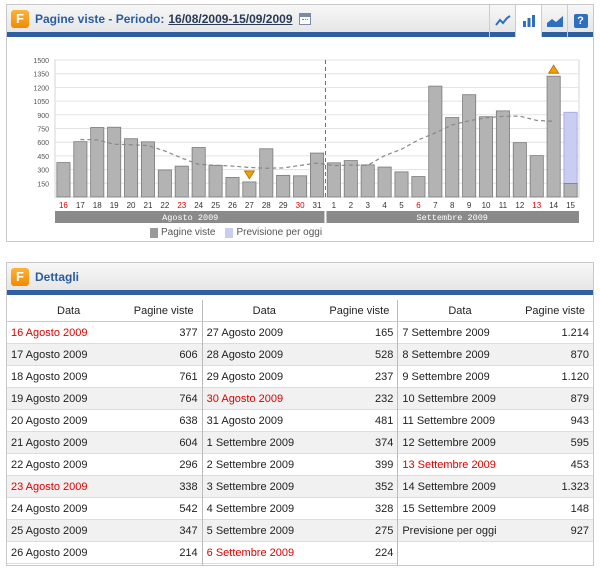  What do you see at coordinates (317, 142) in the screenshot?
I see `trend-line` at bounding box center [317, 142].